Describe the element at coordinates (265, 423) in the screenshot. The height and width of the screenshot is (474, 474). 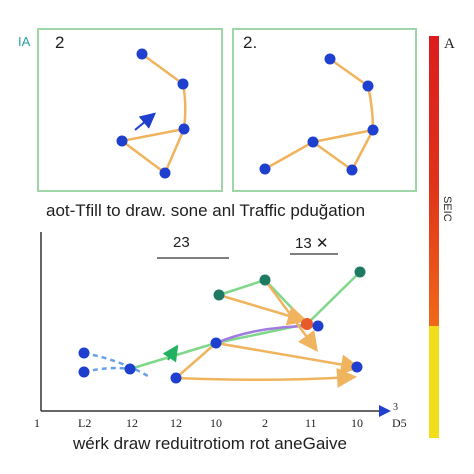
I see `x-tick-5: 2` at that location.